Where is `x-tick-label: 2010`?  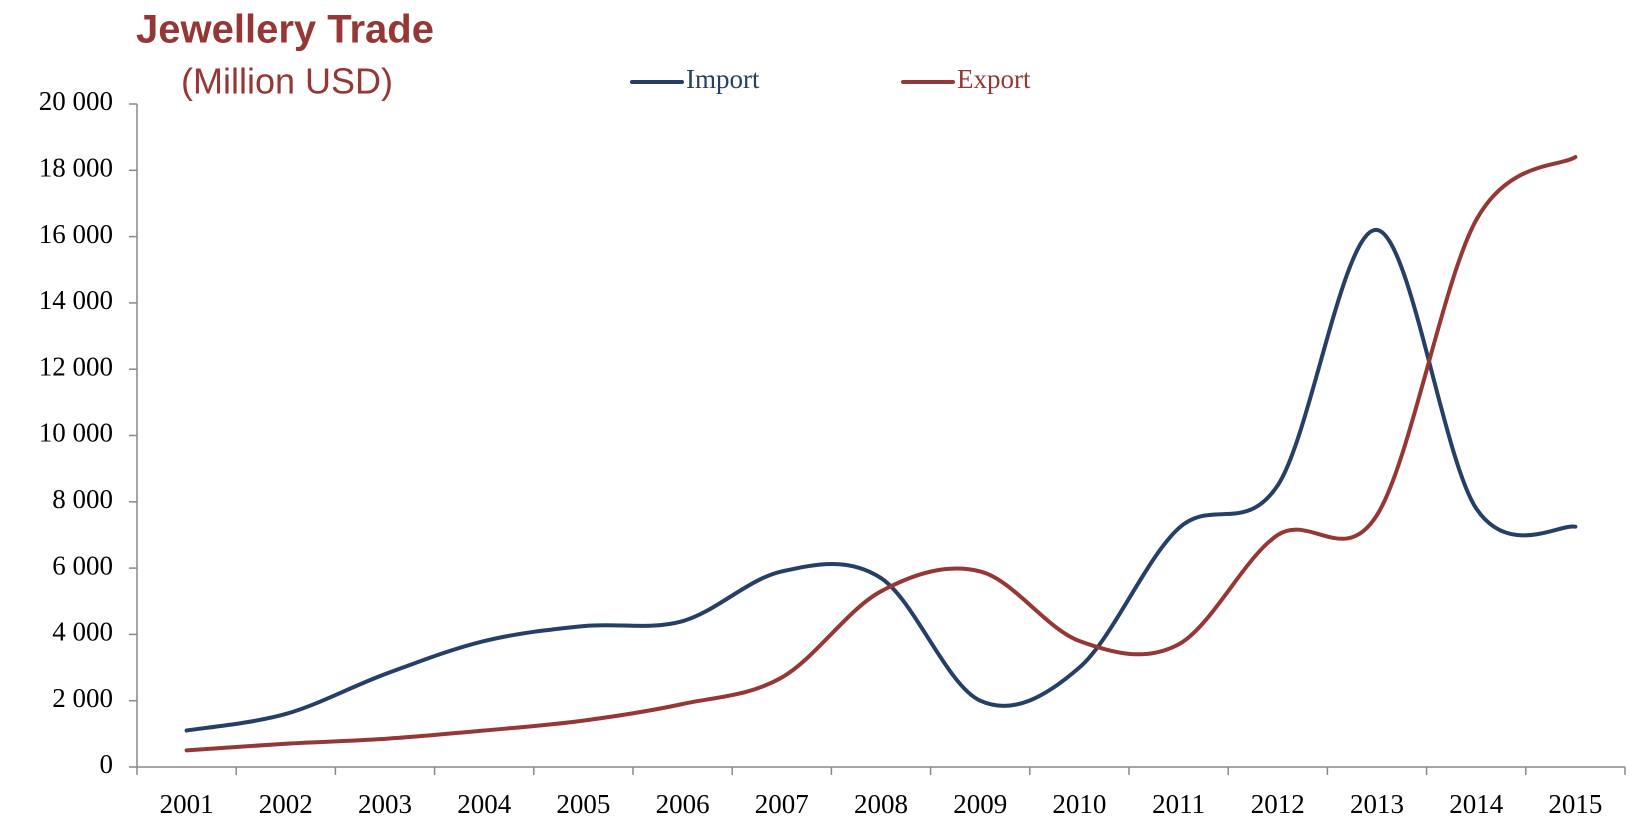
x-tick-label: 2010 is located at coordinates (1079, 804).